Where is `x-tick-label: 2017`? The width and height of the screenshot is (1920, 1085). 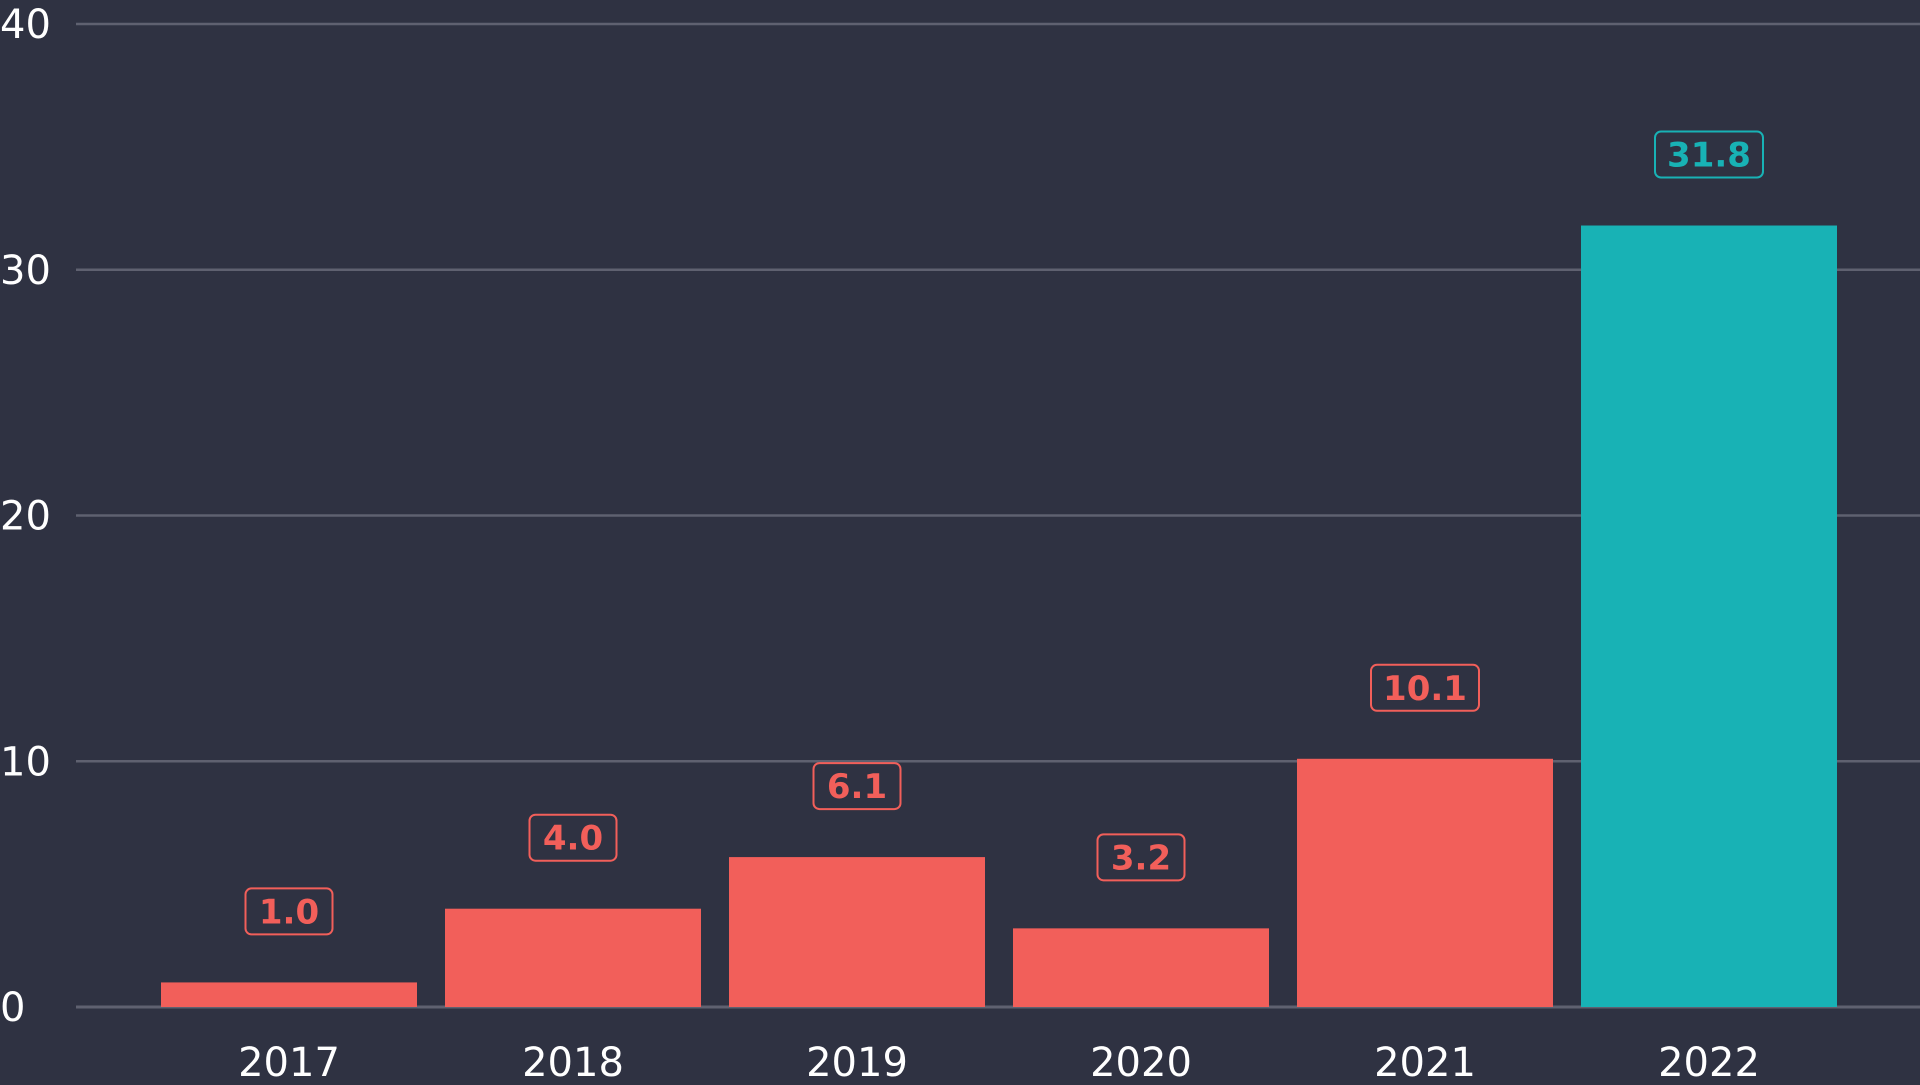 x-tick-label: 2017 is located at coordinates (289, 1060).